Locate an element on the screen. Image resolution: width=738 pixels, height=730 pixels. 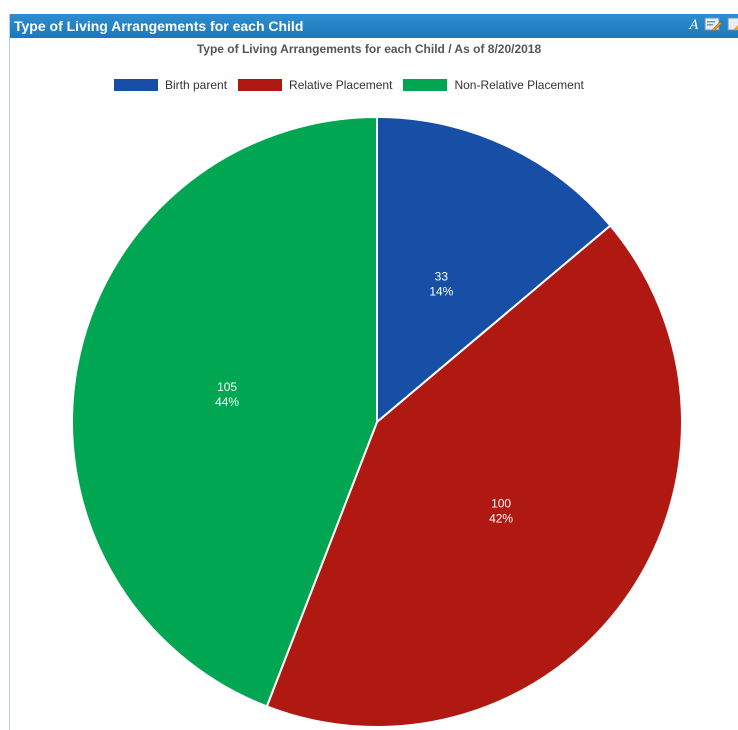
slice-value-label: 100 is located at coordinates (501, 504).